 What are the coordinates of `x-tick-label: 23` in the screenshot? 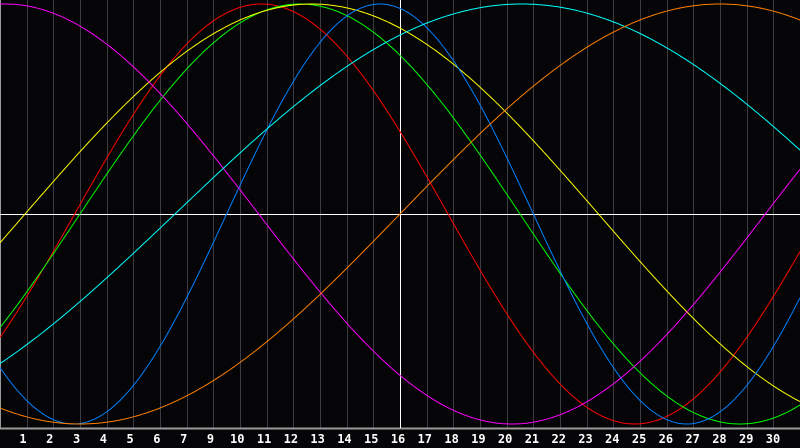 It's located at (585, 439).